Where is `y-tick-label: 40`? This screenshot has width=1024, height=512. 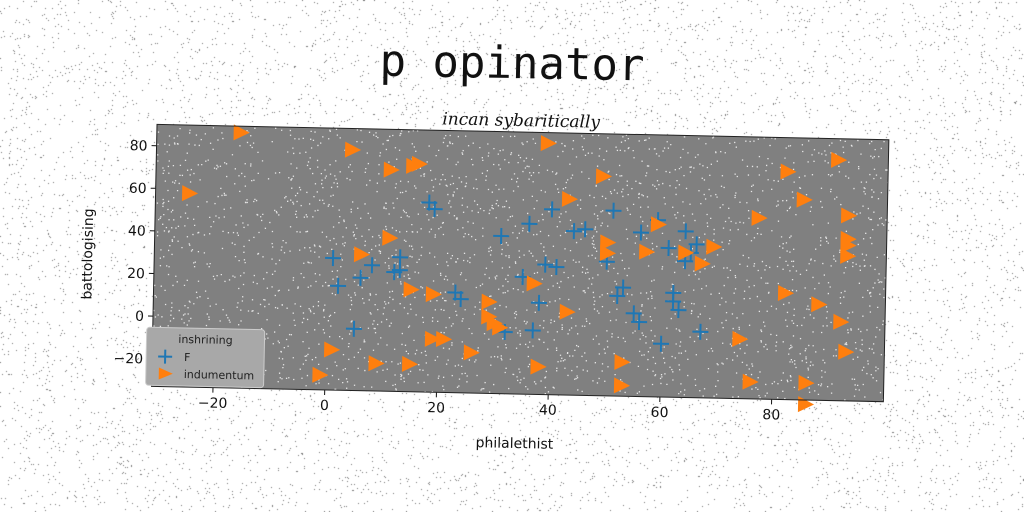
y-tick-label: 40 is located at coordinates (137, 231).